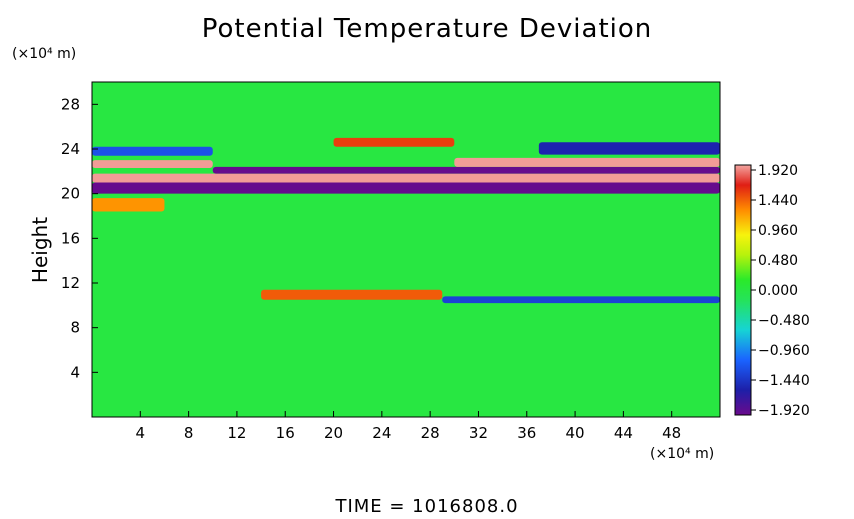  What do you see at coordinates (778, 171) in the screenshot?
I see `colorbar-label: 1.920` at bounding box center [778, 171].